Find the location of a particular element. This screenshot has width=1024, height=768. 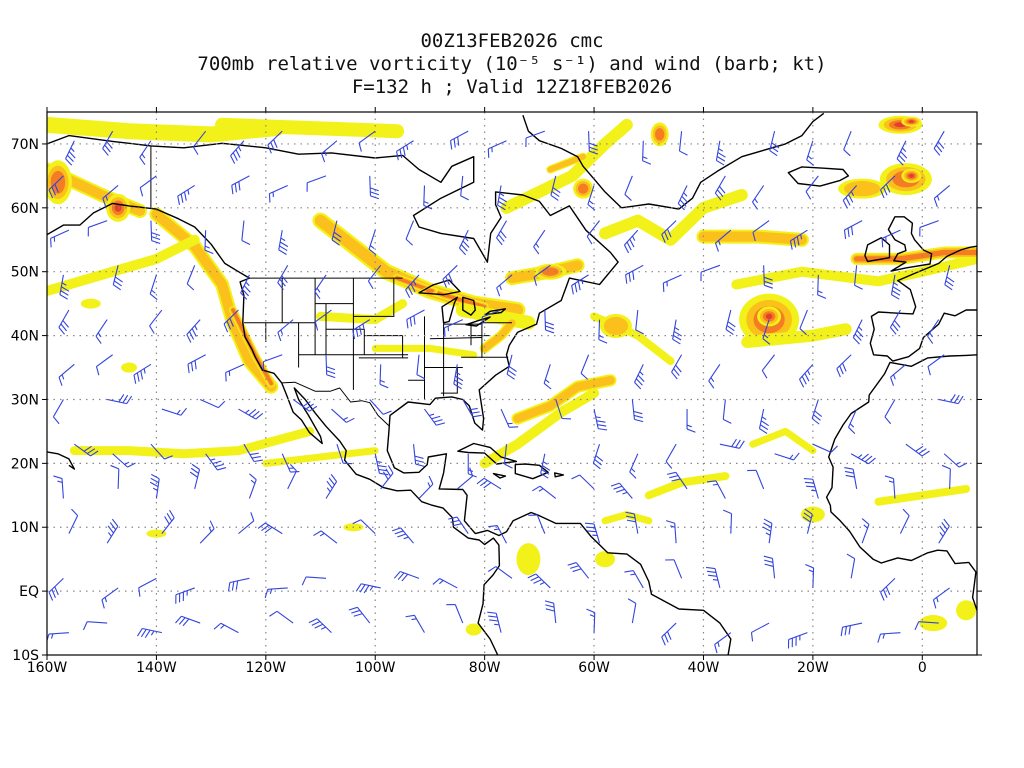

x-tick-label: 140W is located at coordinates (156, 668).